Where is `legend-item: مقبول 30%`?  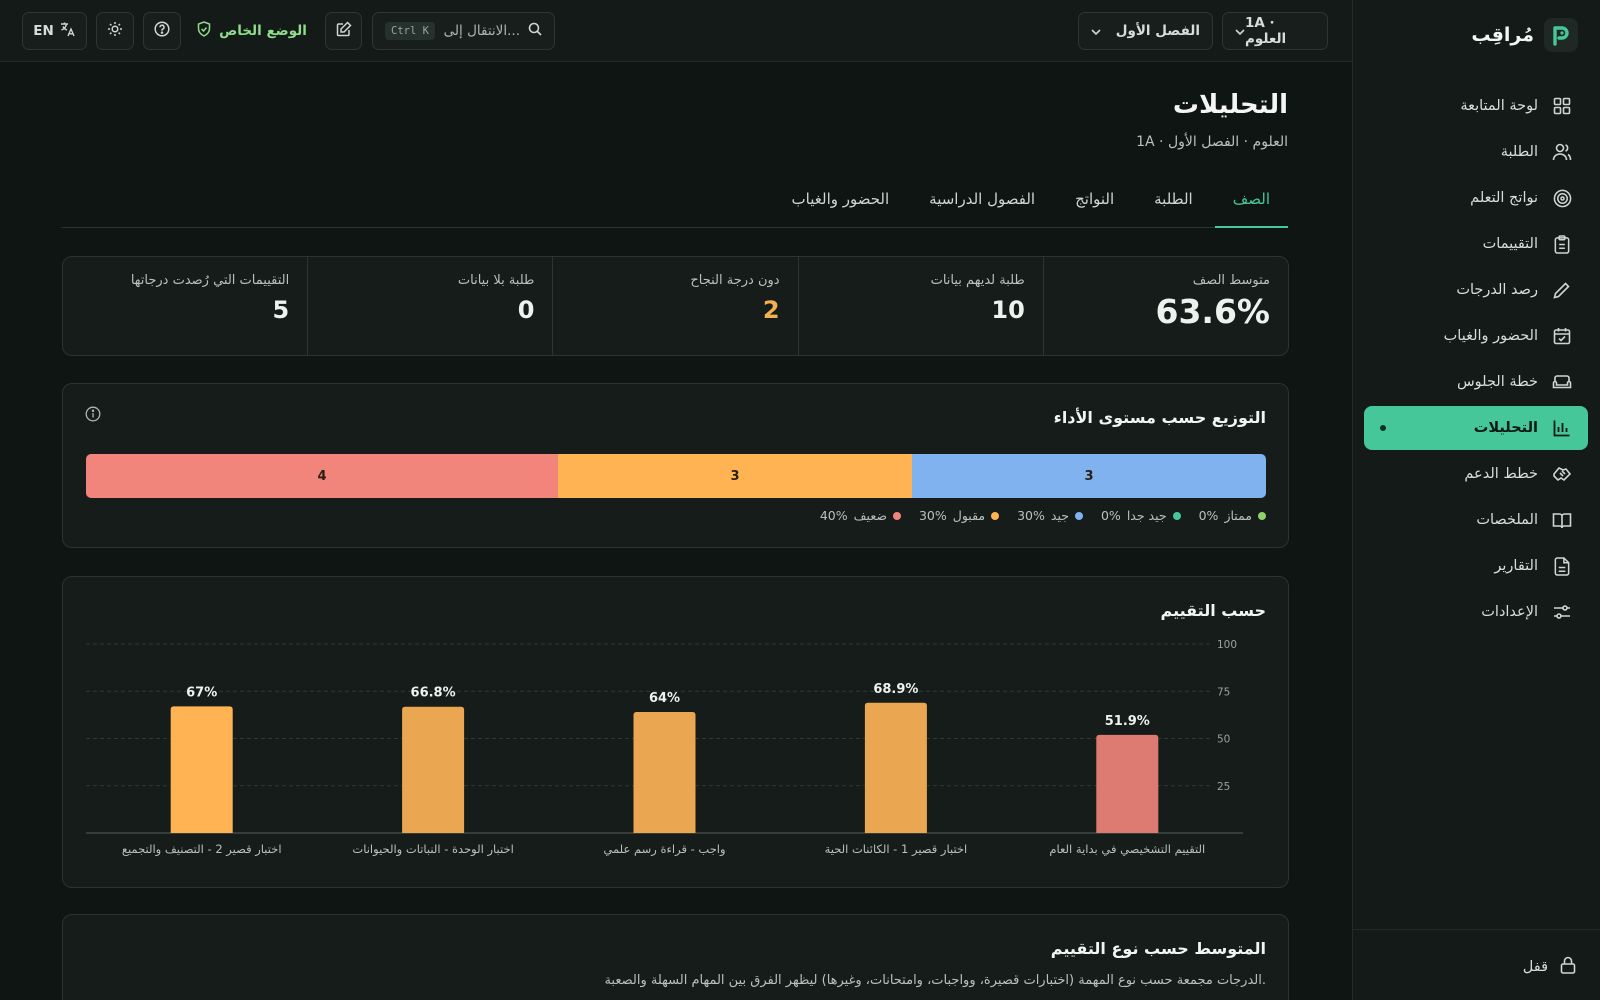 legend-item: مقبول 30% is located at coordinates (959, 515).